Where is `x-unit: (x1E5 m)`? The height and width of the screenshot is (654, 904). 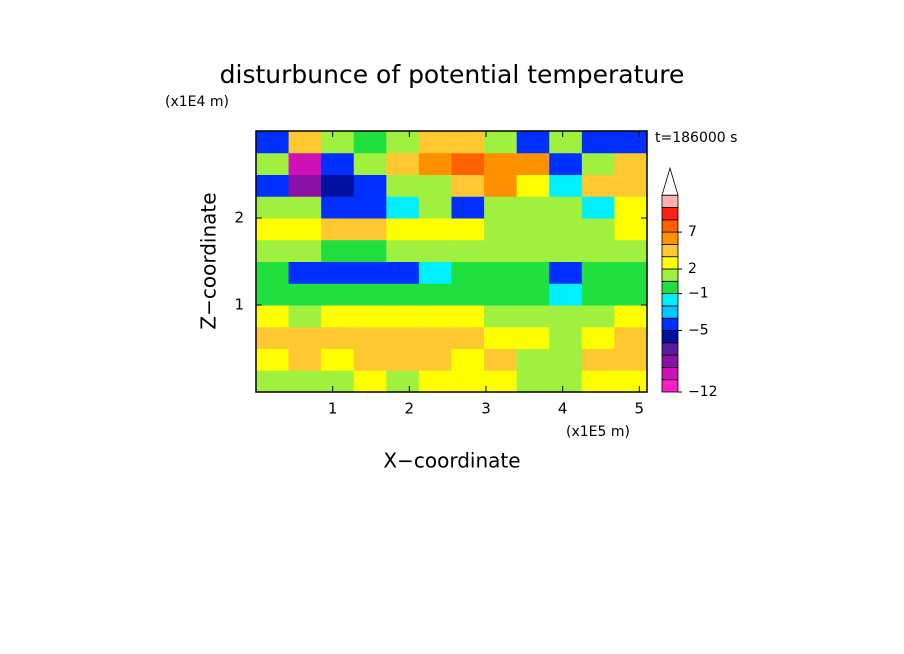 x-unit: (x1E5 m) is located at coordinates (598, 432).